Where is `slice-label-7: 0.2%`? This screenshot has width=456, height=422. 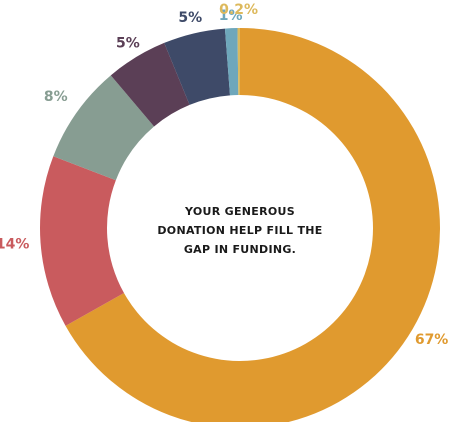 slice-label-7: 0.2% is located at coordinates (238, 10).